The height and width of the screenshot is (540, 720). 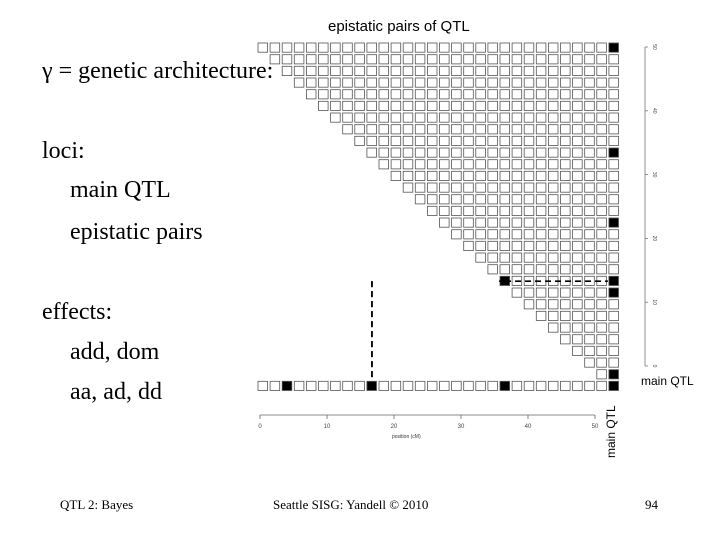 I want to click on y-tick-label: 20, so click(x=654, y=239).